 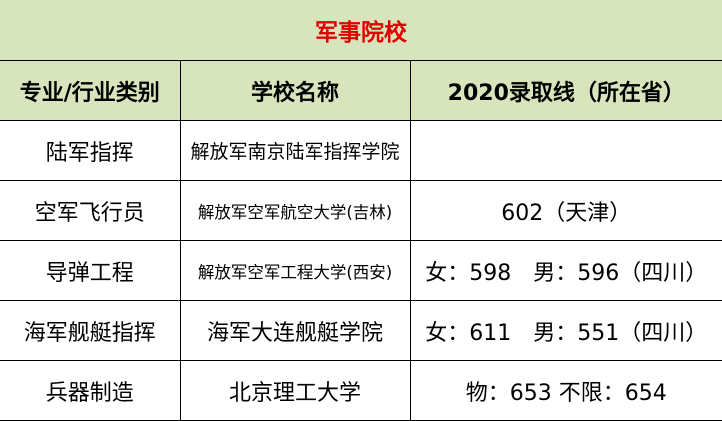 I want to click on header-major: 专业/行业类别, so click(x=90, y=90).